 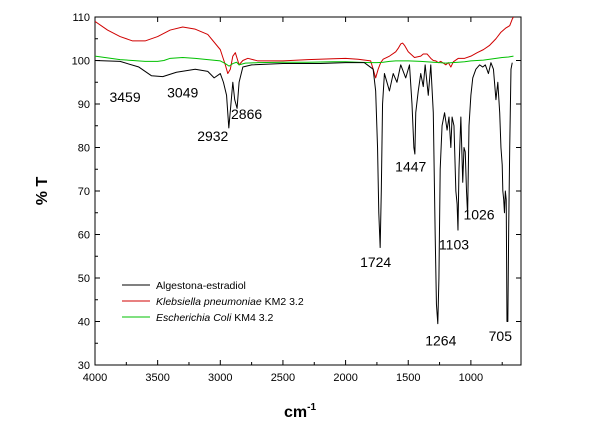 I want to click on x-axis-title-superscript: -1, so click(x=311, y=407).